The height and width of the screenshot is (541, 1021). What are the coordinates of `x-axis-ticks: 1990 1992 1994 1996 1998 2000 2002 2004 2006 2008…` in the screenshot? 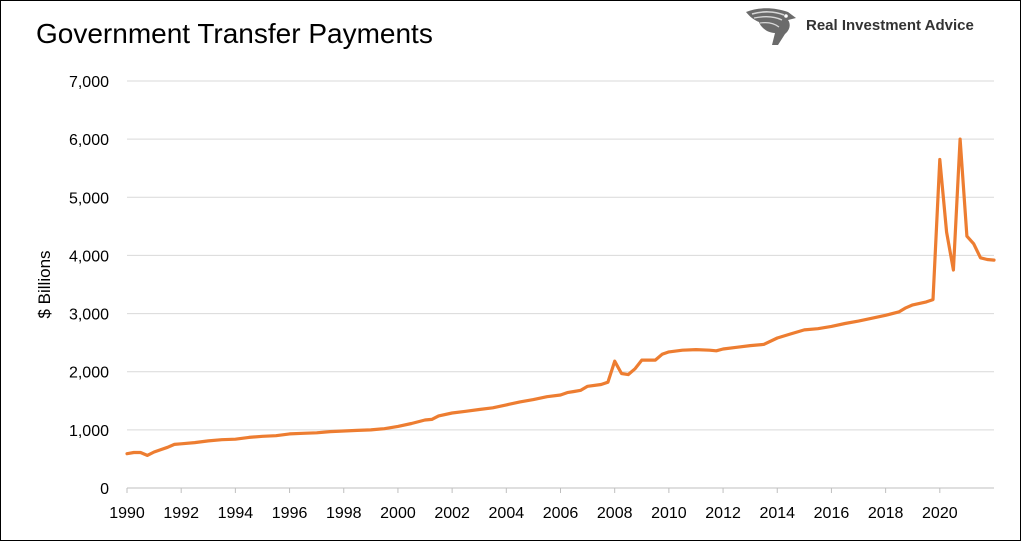 It's located at (533, 505).